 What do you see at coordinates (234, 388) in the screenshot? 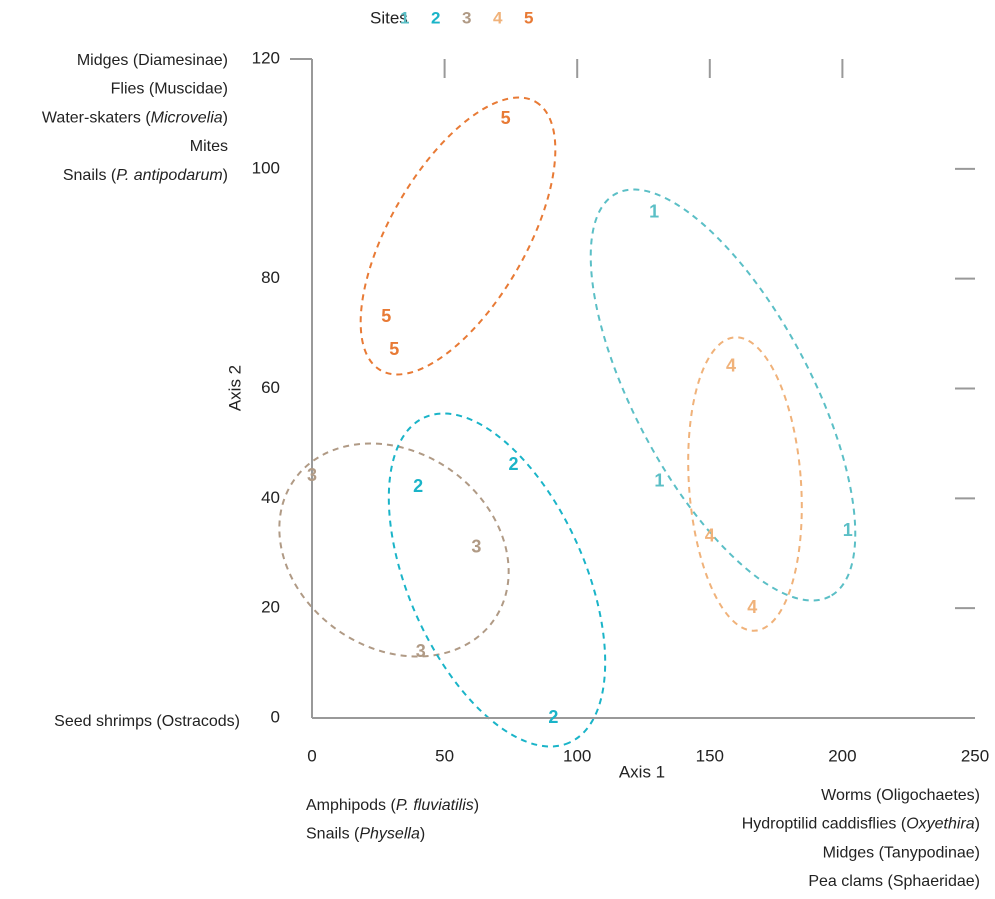
I see `y-axis-label: Axis 2` at bounding box center [234, 388].